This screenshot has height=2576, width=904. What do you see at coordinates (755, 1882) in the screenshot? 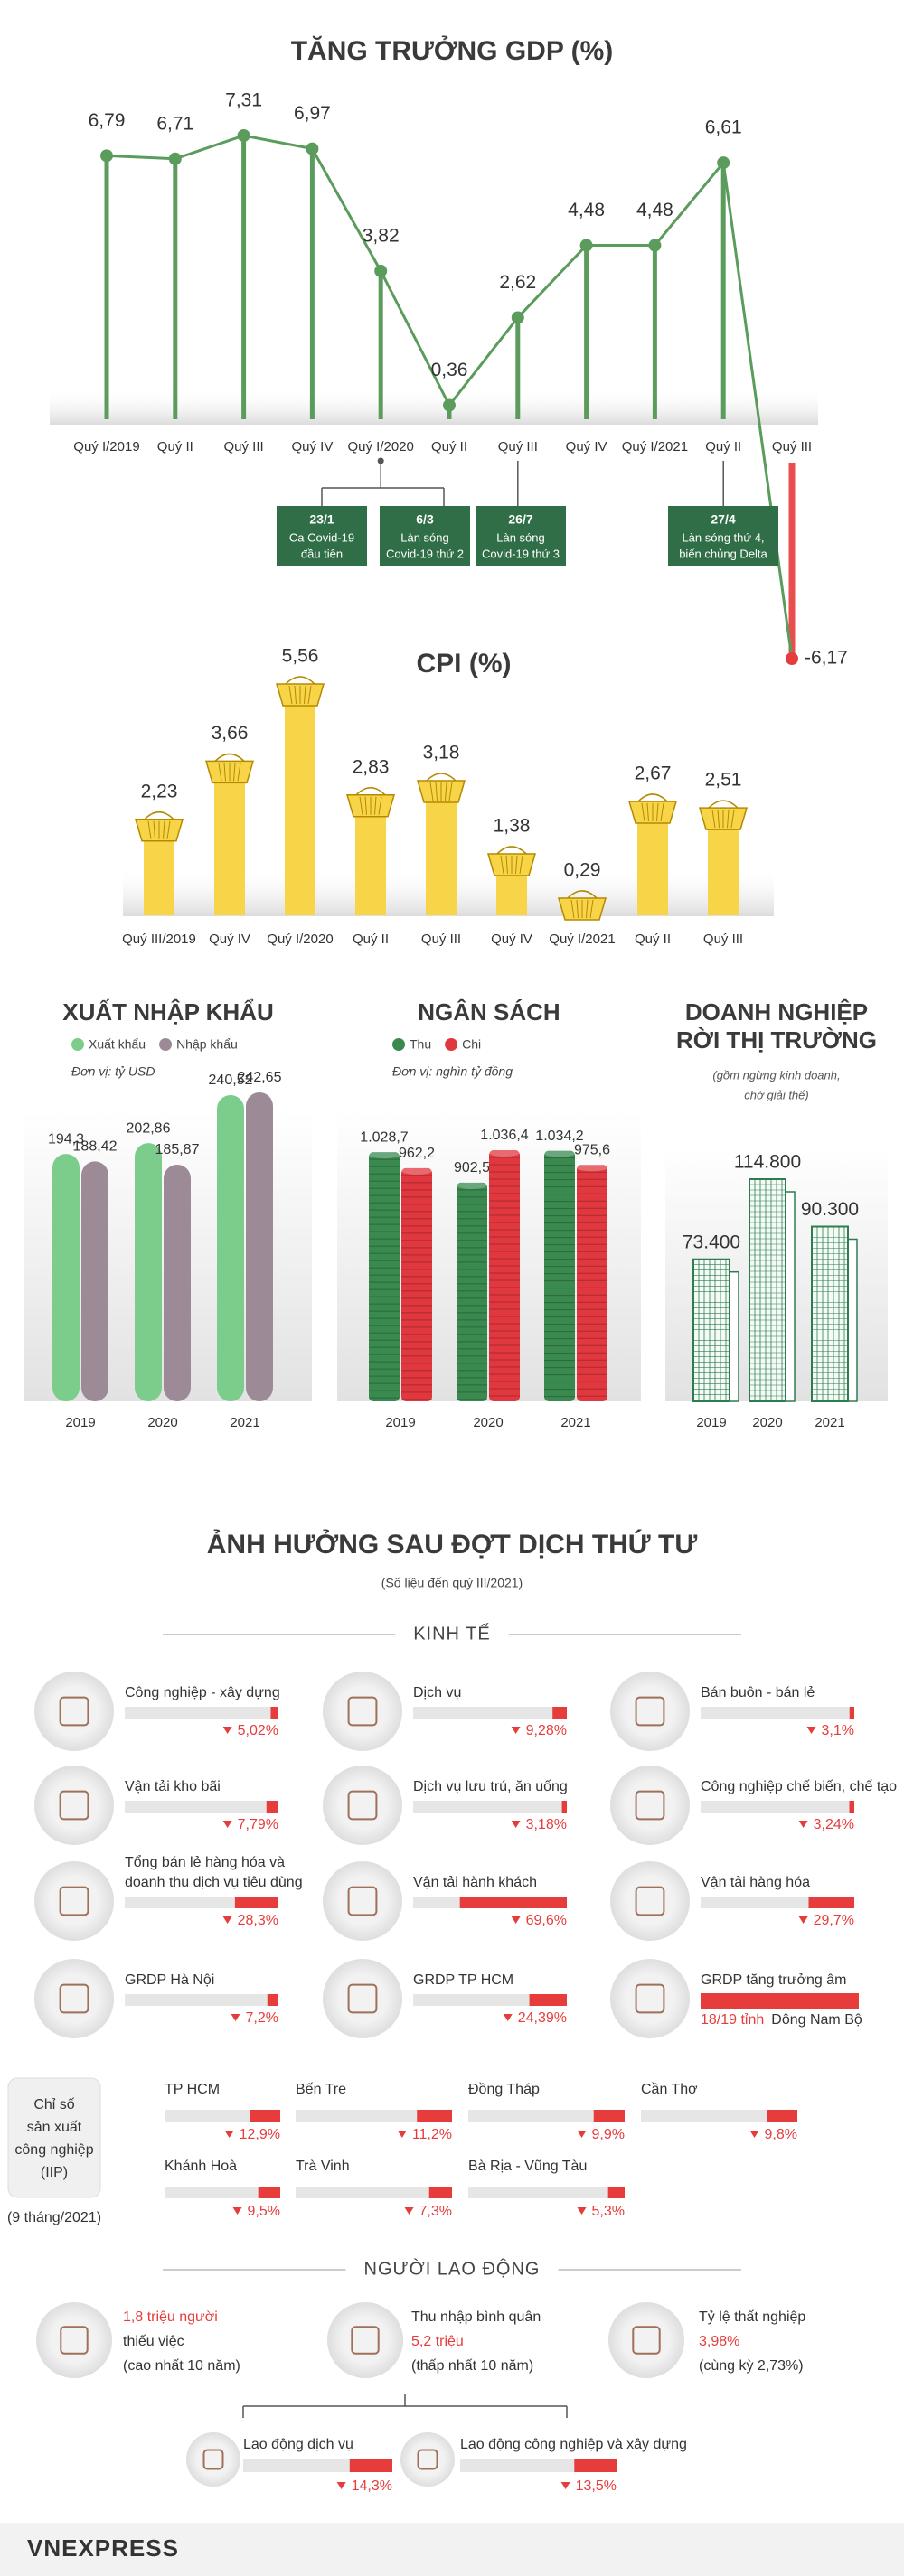
I see `item-label: Vận tải hàng hóa` at bounding box center [755, 1882].